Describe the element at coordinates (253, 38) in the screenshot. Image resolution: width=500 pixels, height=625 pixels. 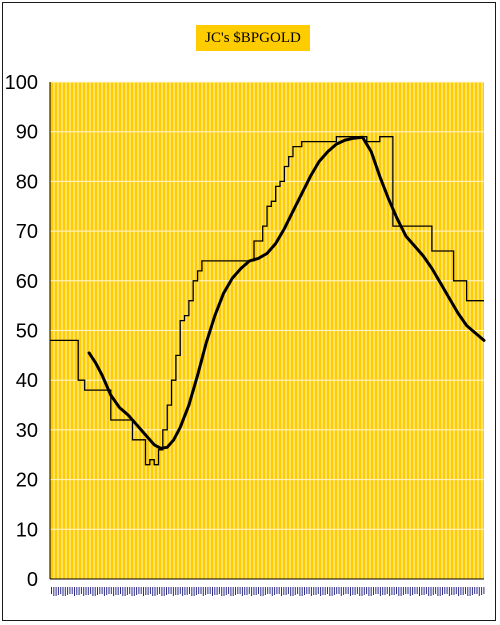
I see `chart-title: JC's $BPGOLD` at that location.